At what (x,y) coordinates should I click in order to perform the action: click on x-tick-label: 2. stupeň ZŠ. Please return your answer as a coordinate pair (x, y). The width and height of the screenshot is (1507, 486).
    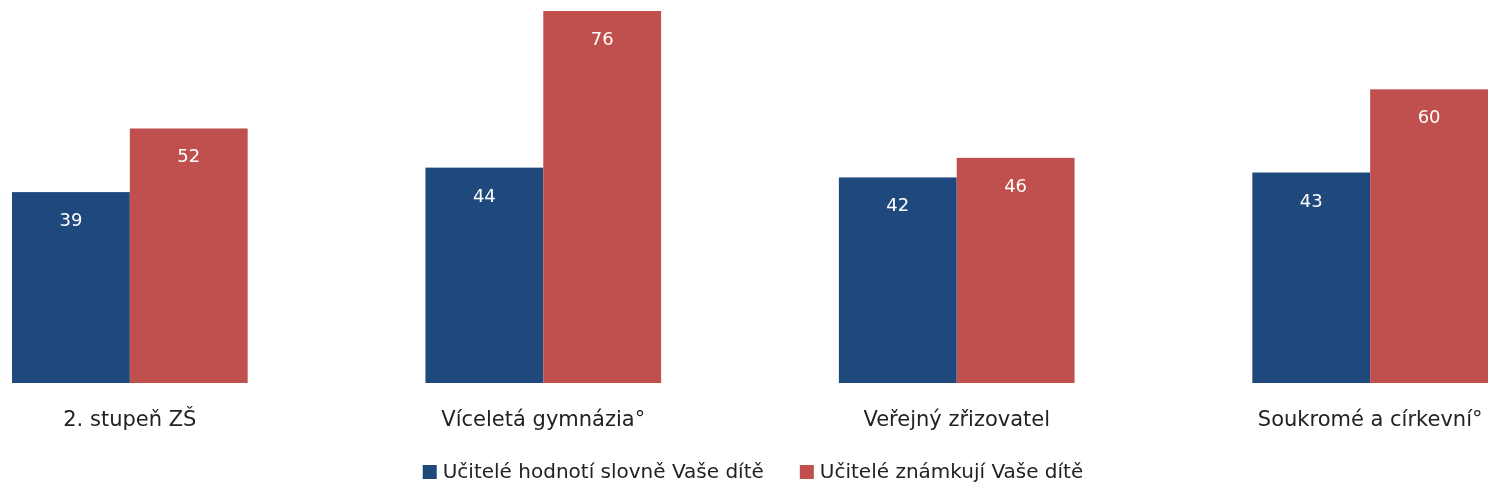
    Looking at the image, I should click on (130, 418).